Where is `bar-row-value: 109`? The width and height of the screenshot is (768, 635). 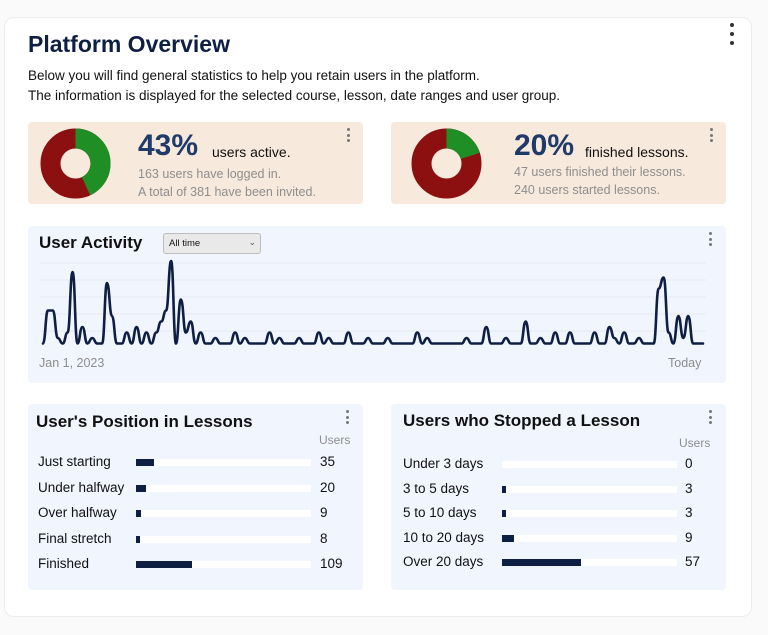 bar-row-value: 109 is located at coordinates (331, 563).